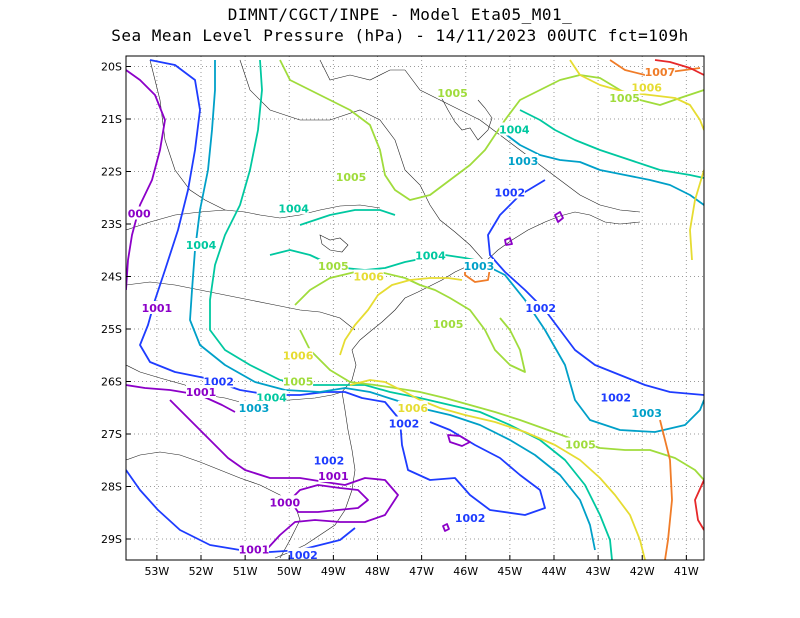 This screenshot has height=618, width=800. Describe the element at coordinates (111, 539) in the screenshot. I see `lat-tick-label: 29S` at that location.